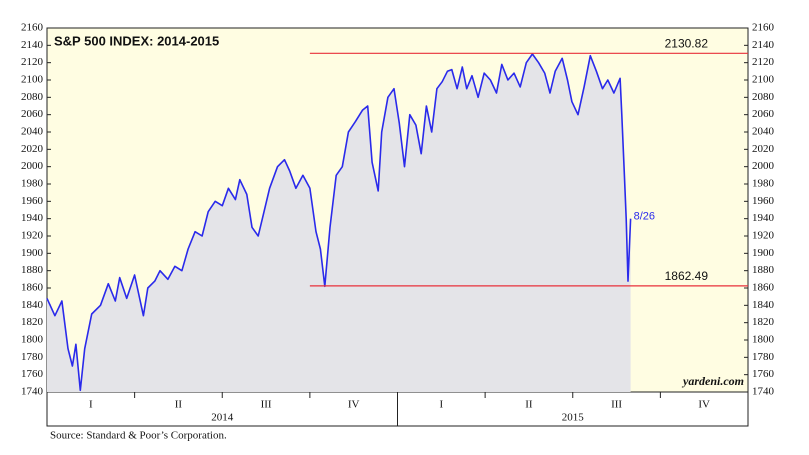 The image size is (809, 455). Describe the element at coordinates (136, 40) in the screenshot. I see `chart-title: S&P 500 INDEX: 2014-2015` at that location.